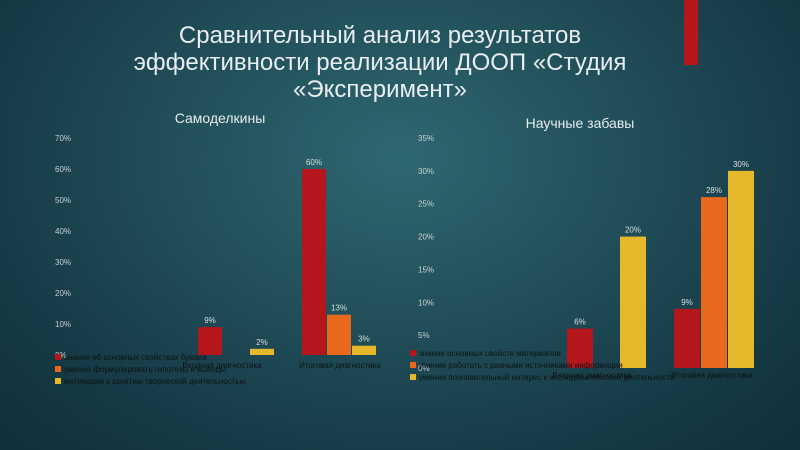 Image resolution: width=800 pixels, height=450 pixels. I want to click on samodelkiny-legend-label: умение формулировать гипотезы и выводы, so click(145, 369).